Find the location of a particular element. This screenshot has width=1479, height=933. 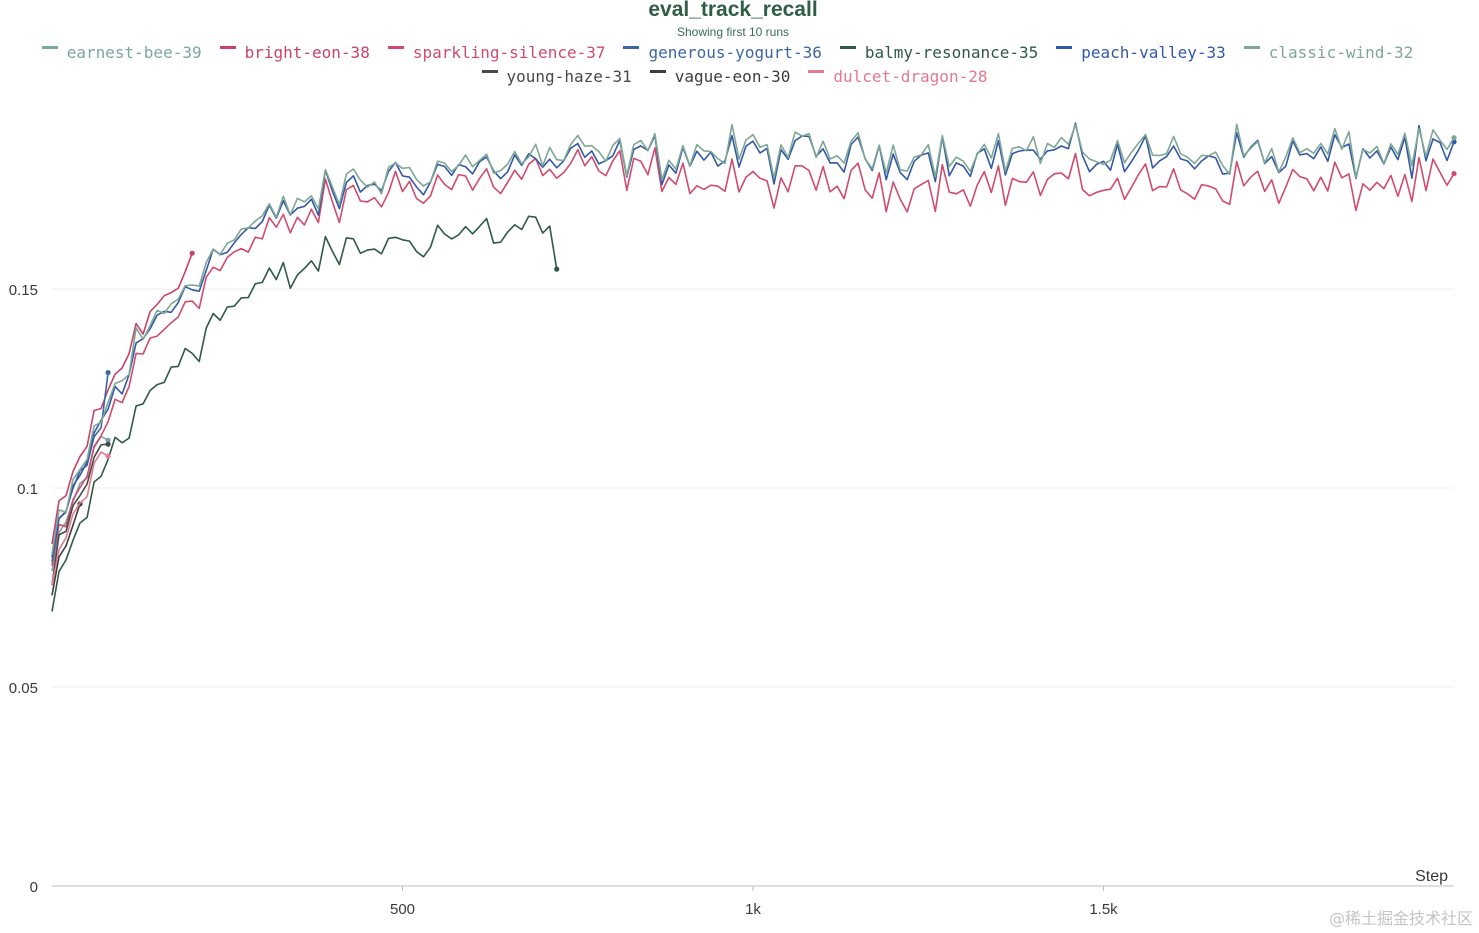

legend-item-young-haze-31: young-haze-31 is located at coordinates (556, 76).